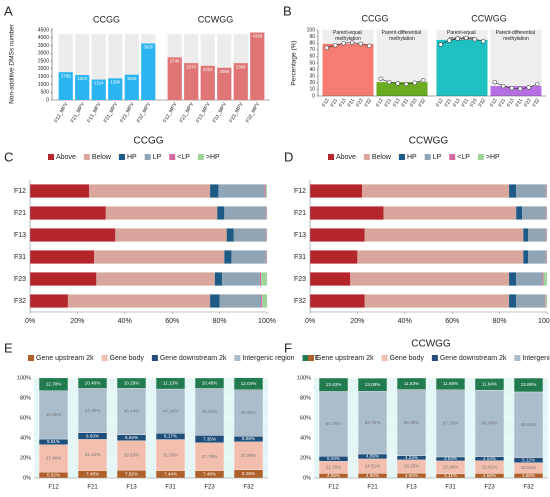  I want to click on segment-label: 7.35%, so click(209, 438).